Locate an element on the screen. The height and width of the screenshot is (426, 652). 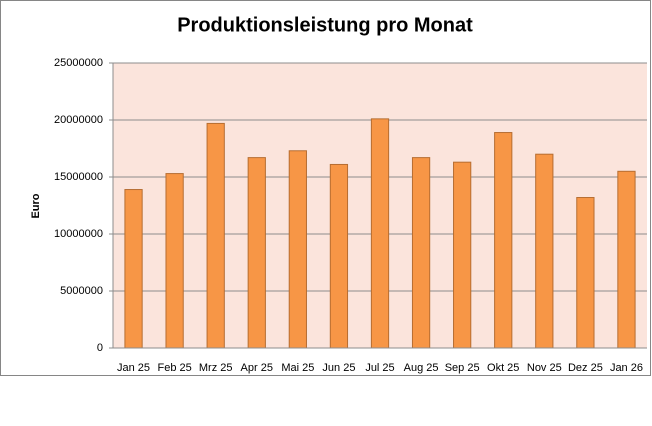
y-tick-label: 0 is located at coordinates (100, 348).